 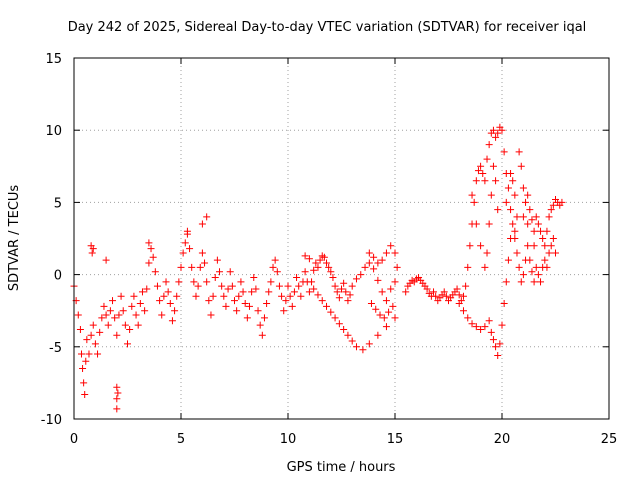 What do you see at coordinates (343, 439) in the screenshot?
I see `x-tick-labels: 0 5 10 15 20 25` at bounding box center [343, 439].